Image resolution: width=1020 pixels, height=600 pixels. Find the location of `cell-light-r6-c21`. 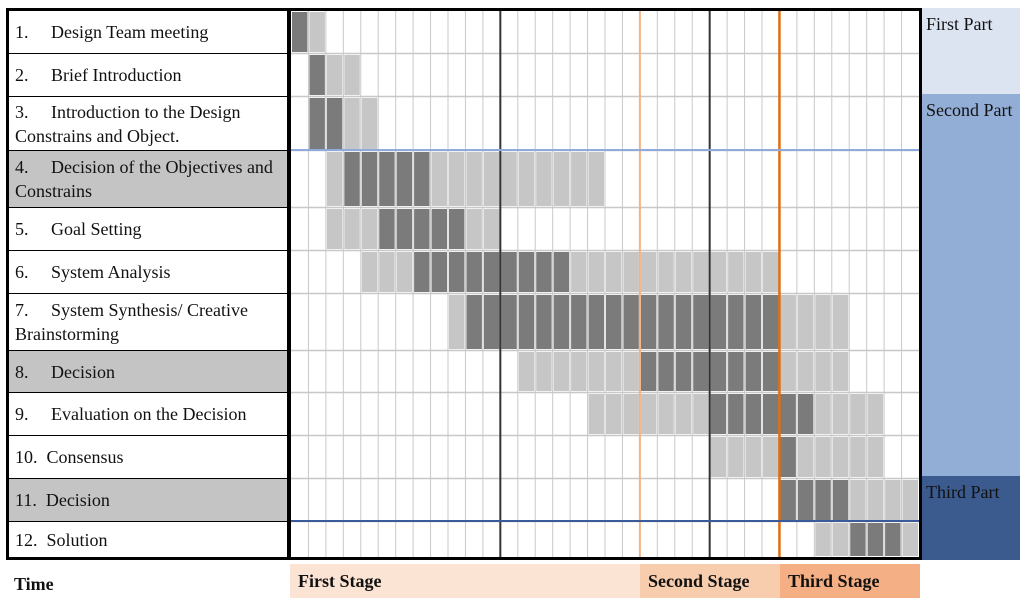

cell-light-r6-c21 is located at coordinates (666, 272).